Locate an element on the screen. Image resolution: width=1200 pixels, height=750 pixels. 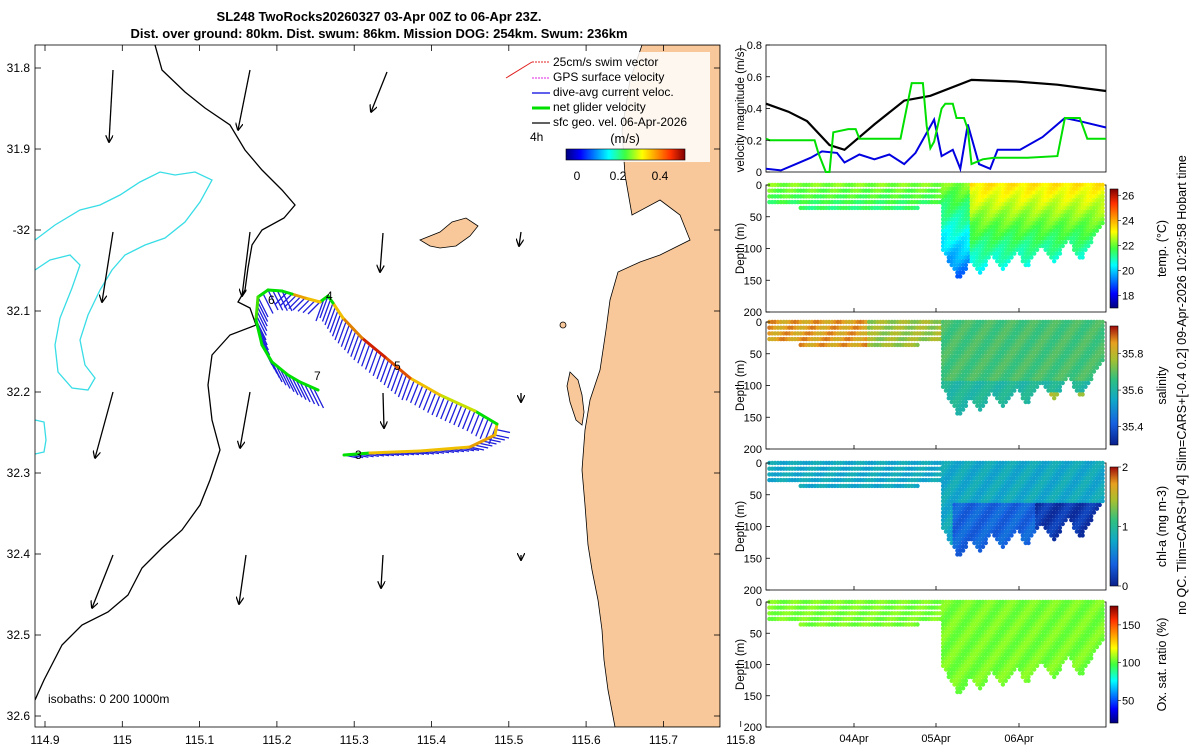
colorbar-tick: 50 is located at coordinates (1128, 701).